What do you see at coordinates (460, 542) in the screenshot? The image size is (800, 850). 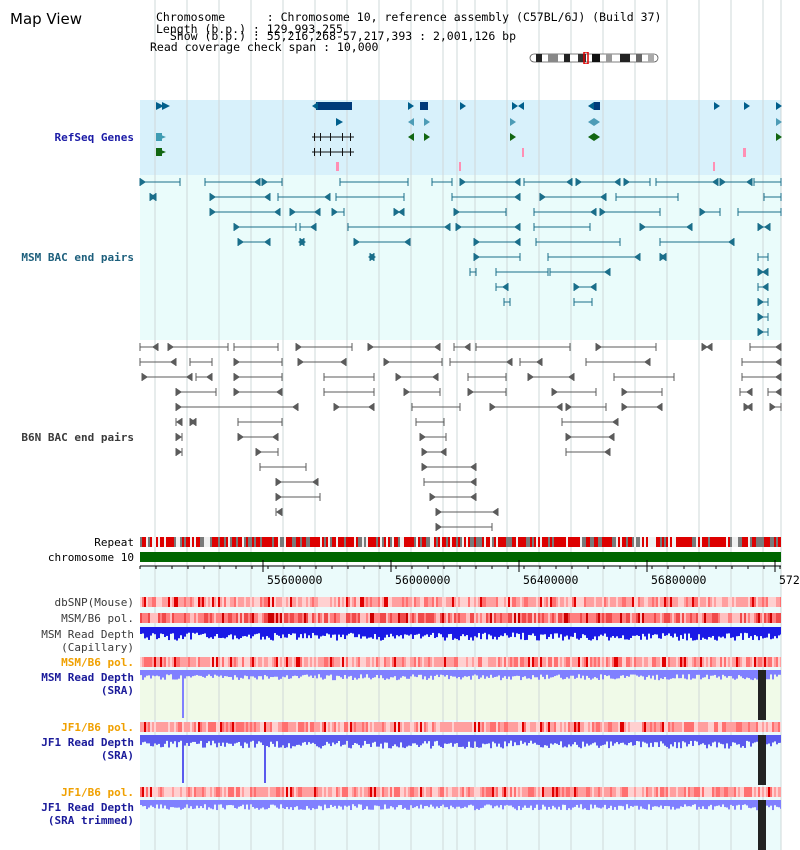 I see `repeat-bar` at bounding box center [460, 542].